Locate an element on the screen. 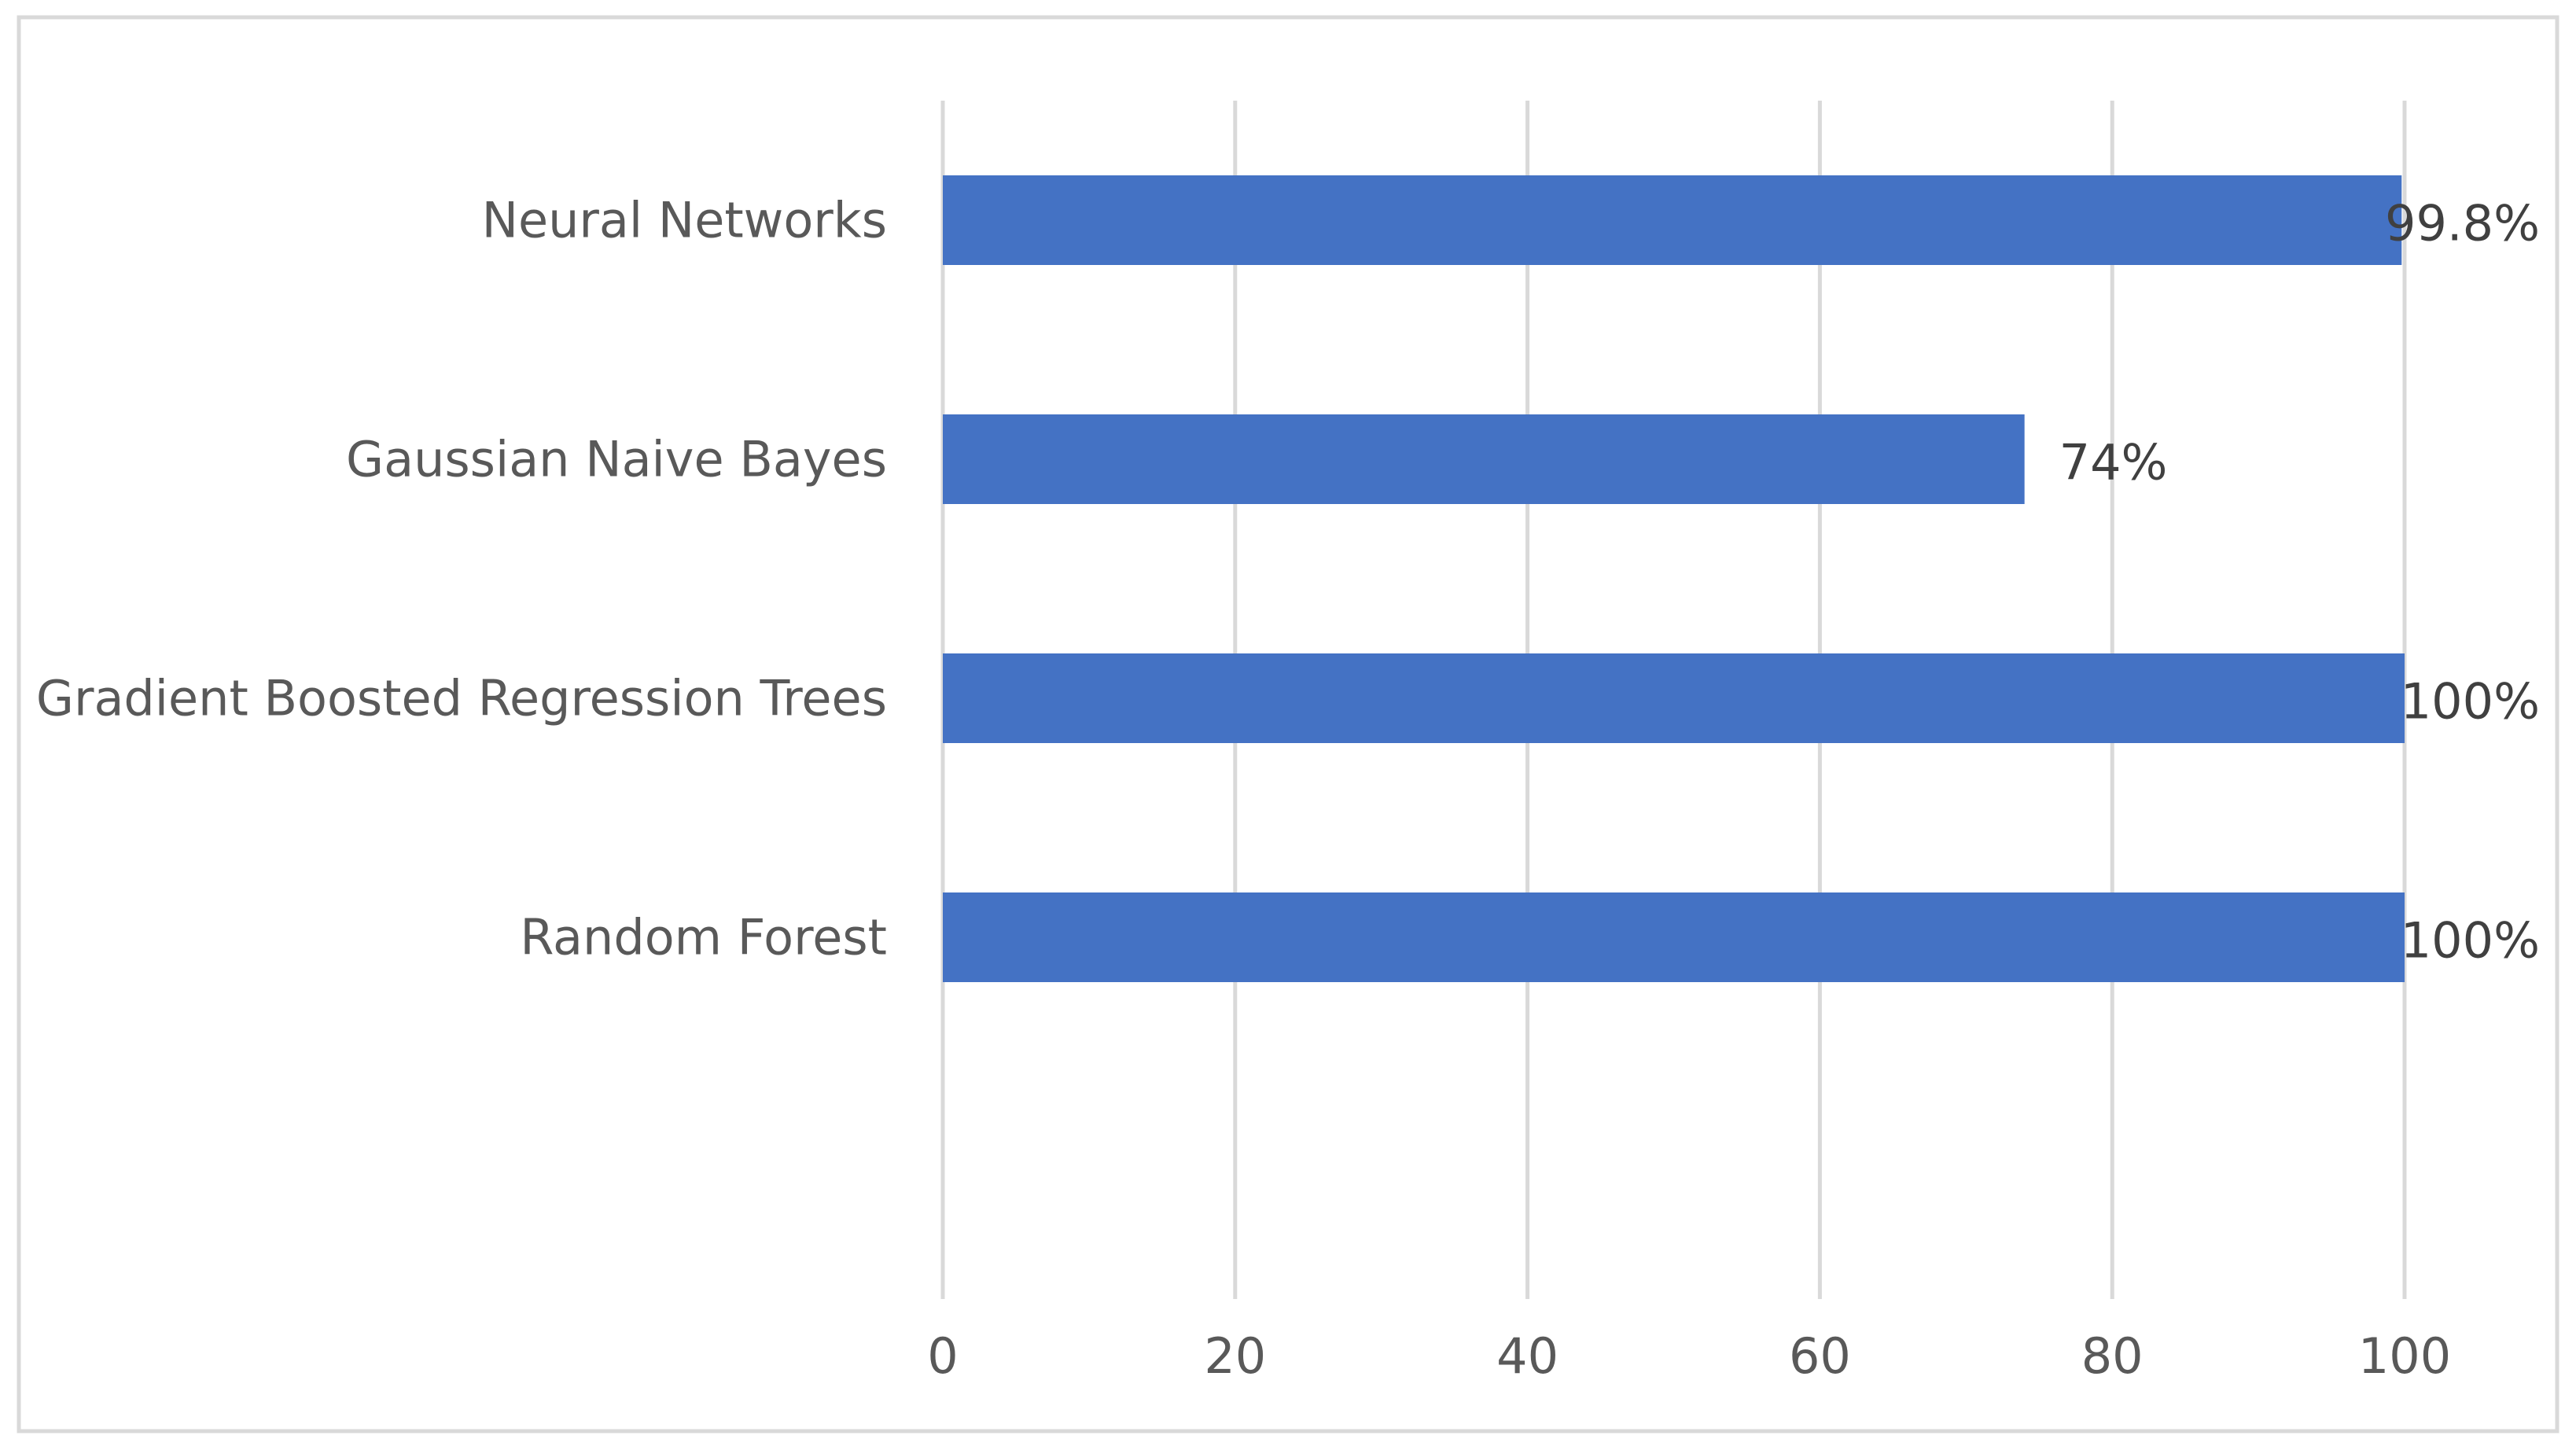 This screenshot has width=2576, height=1450. category-label: Random Forest is located at coordinates (703, 938).